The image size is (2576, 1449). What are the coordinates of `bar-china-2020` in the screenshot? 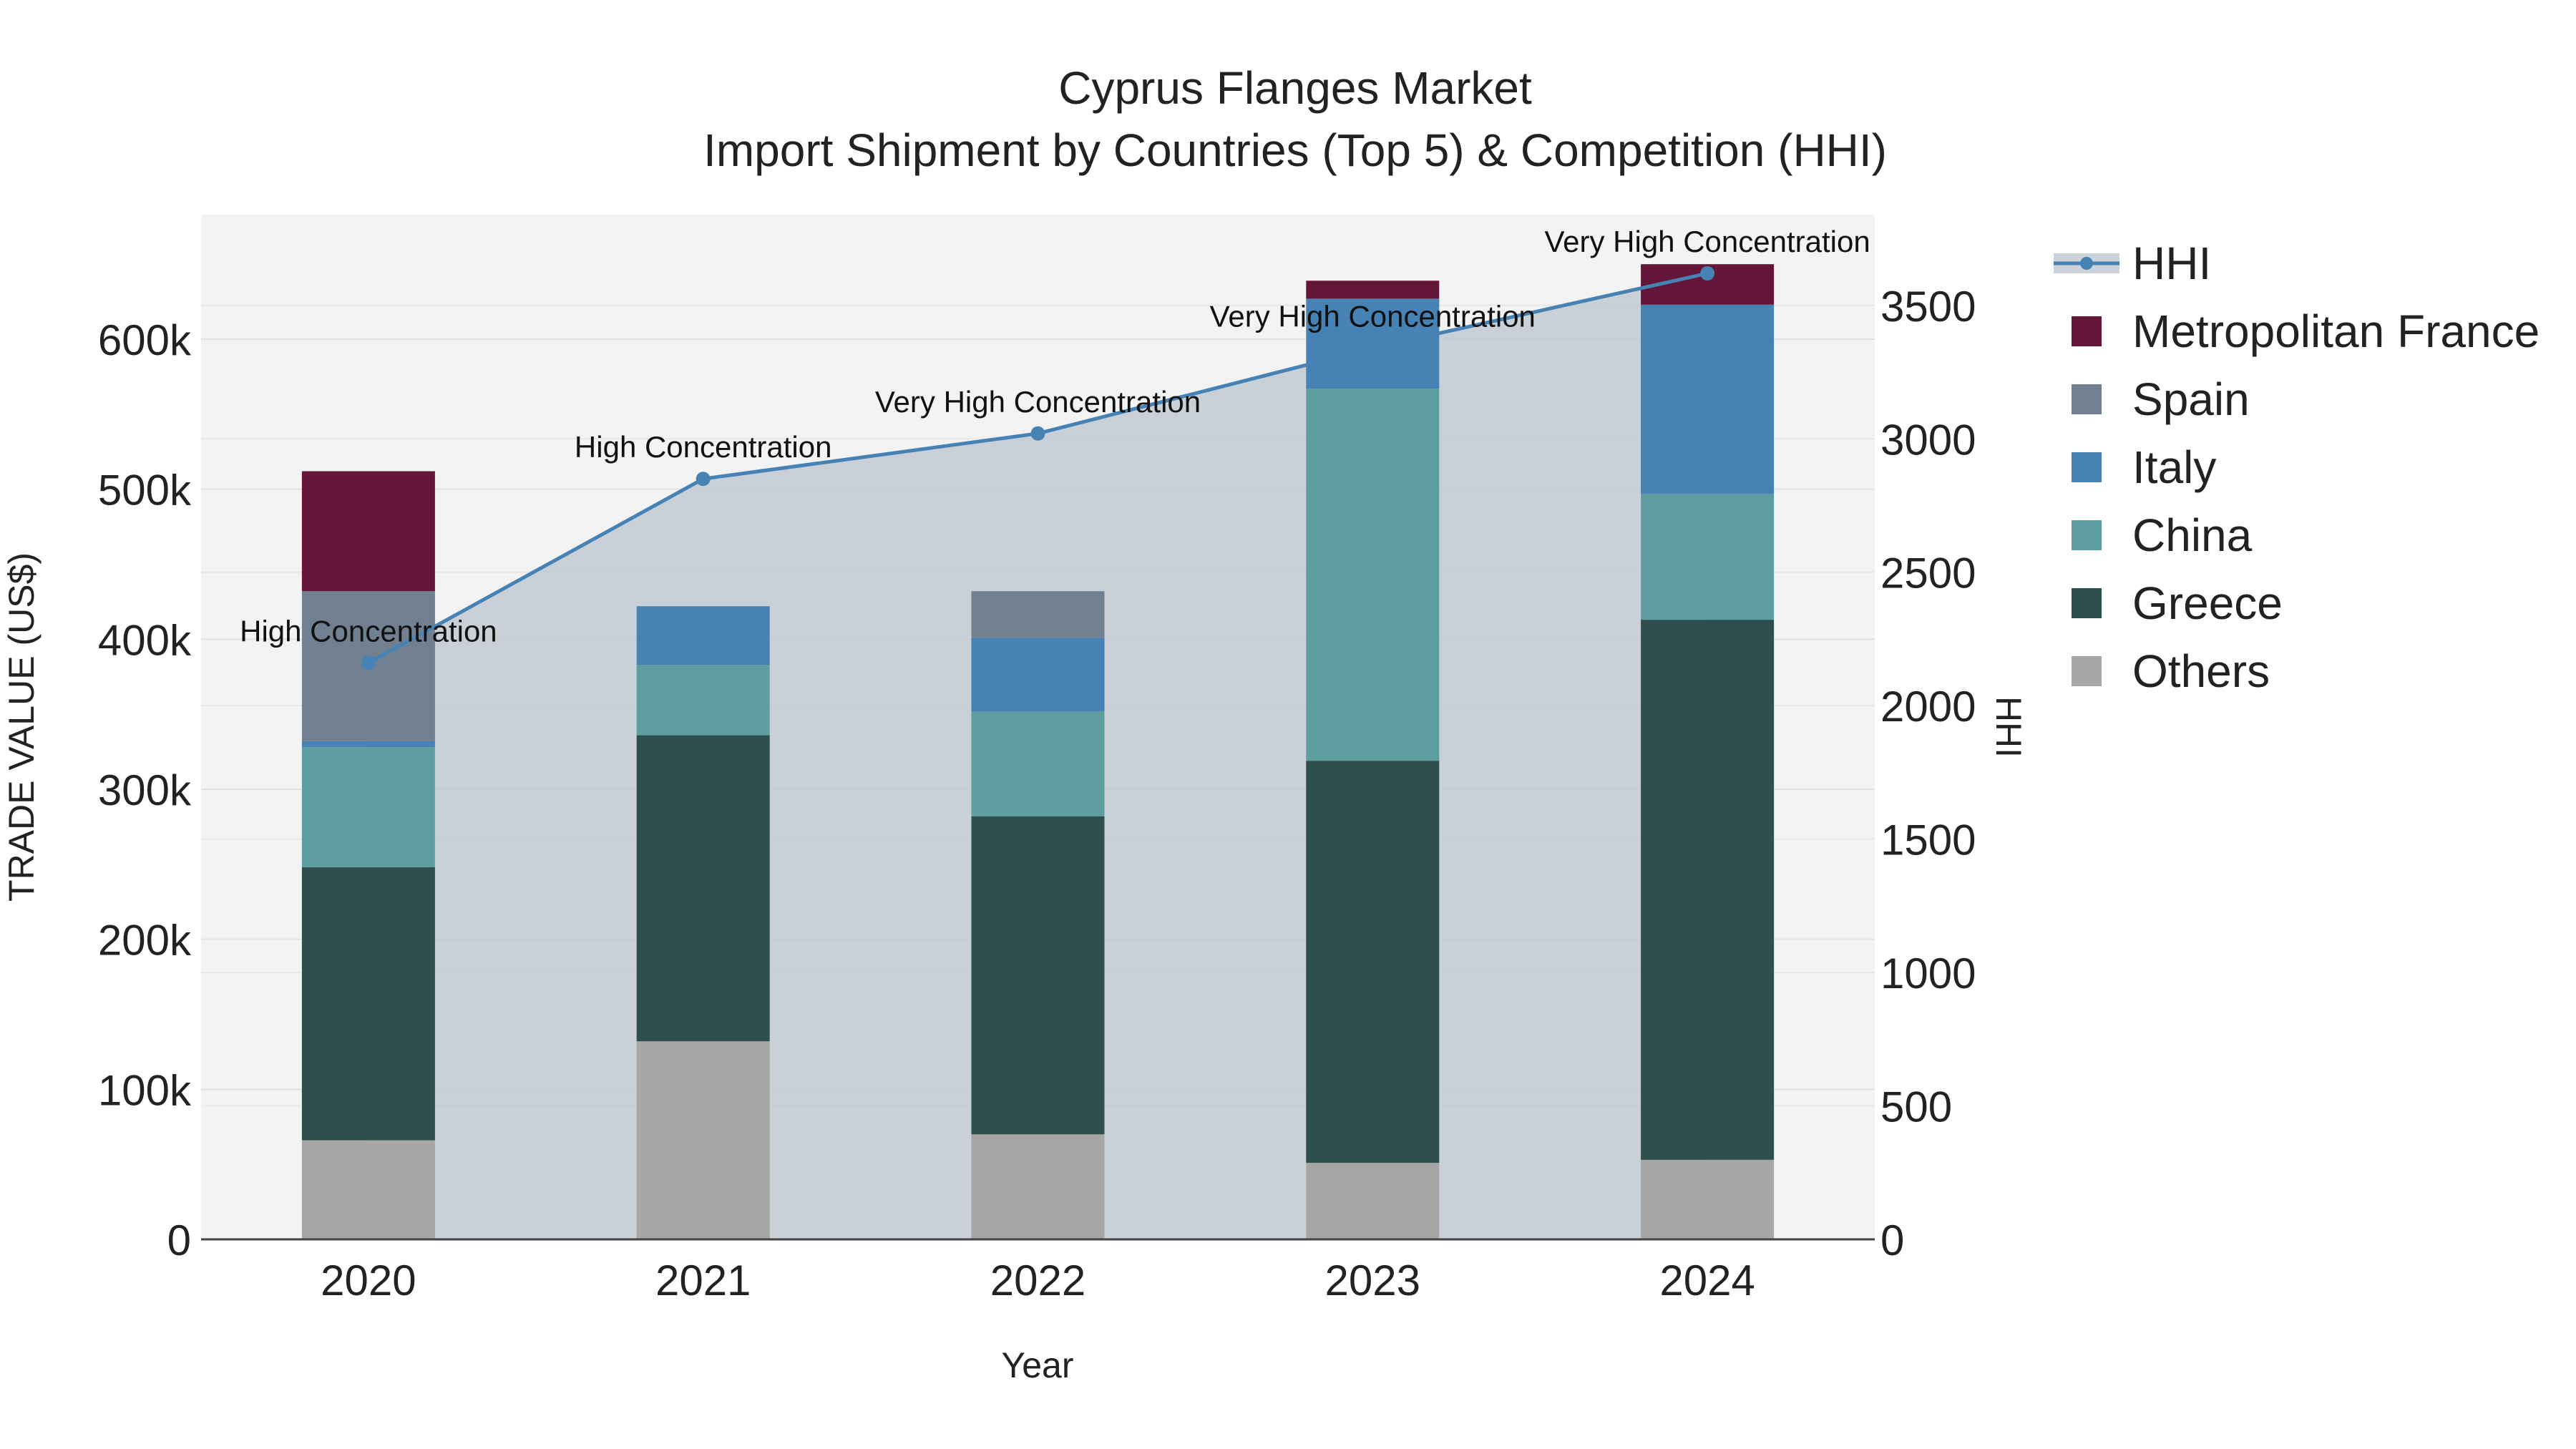 It's located at (368, 807).